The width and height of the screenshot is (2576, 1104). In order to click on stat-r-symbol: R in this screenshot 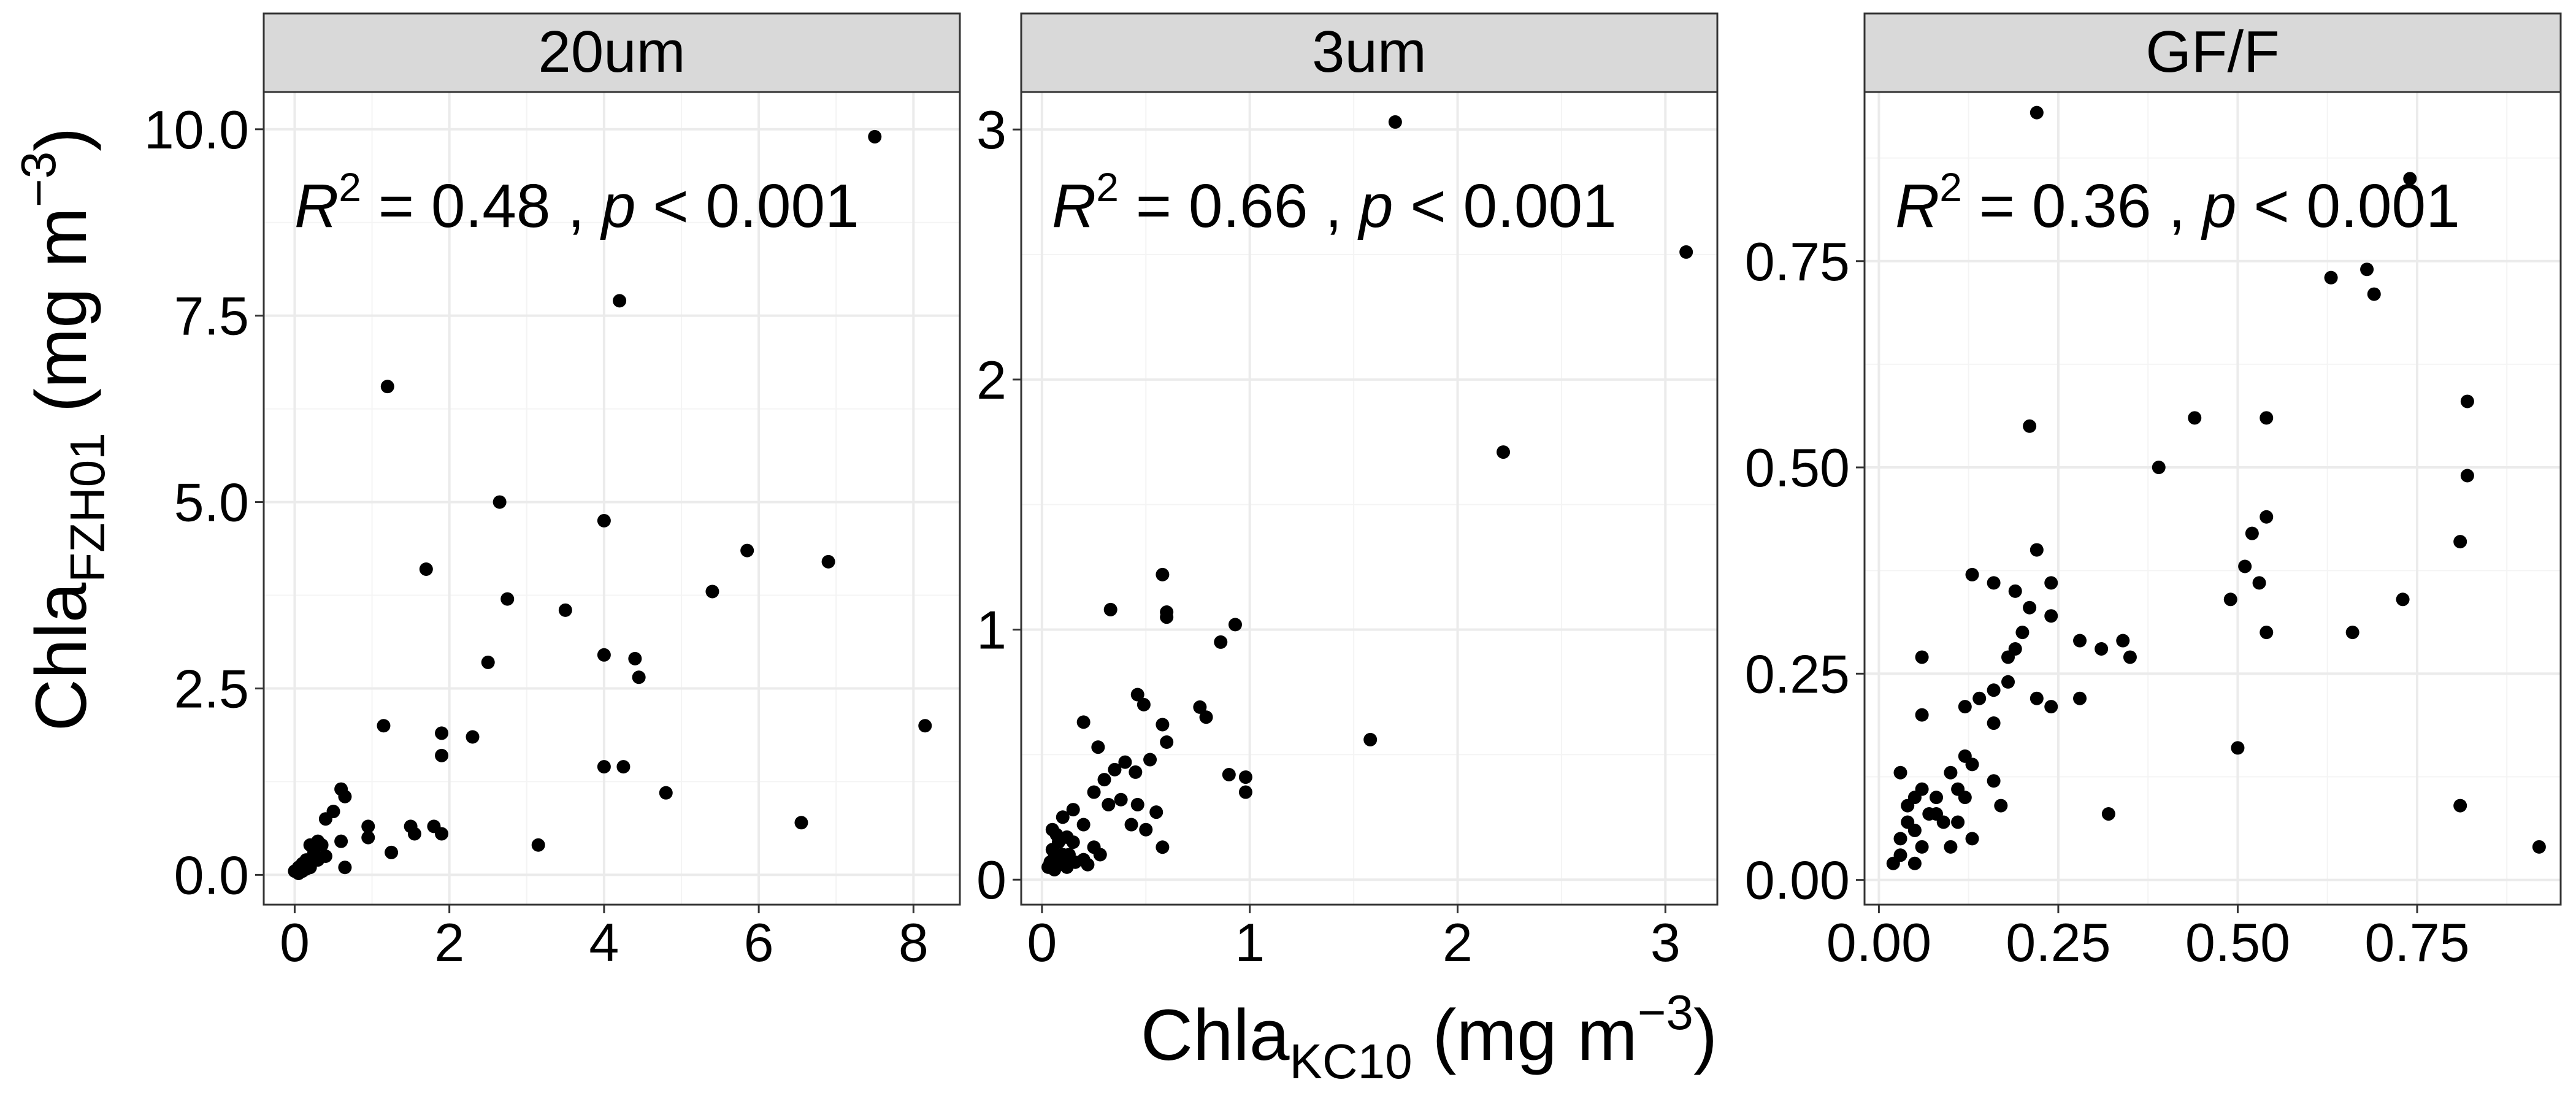, I will do `click(1917, 206)`.